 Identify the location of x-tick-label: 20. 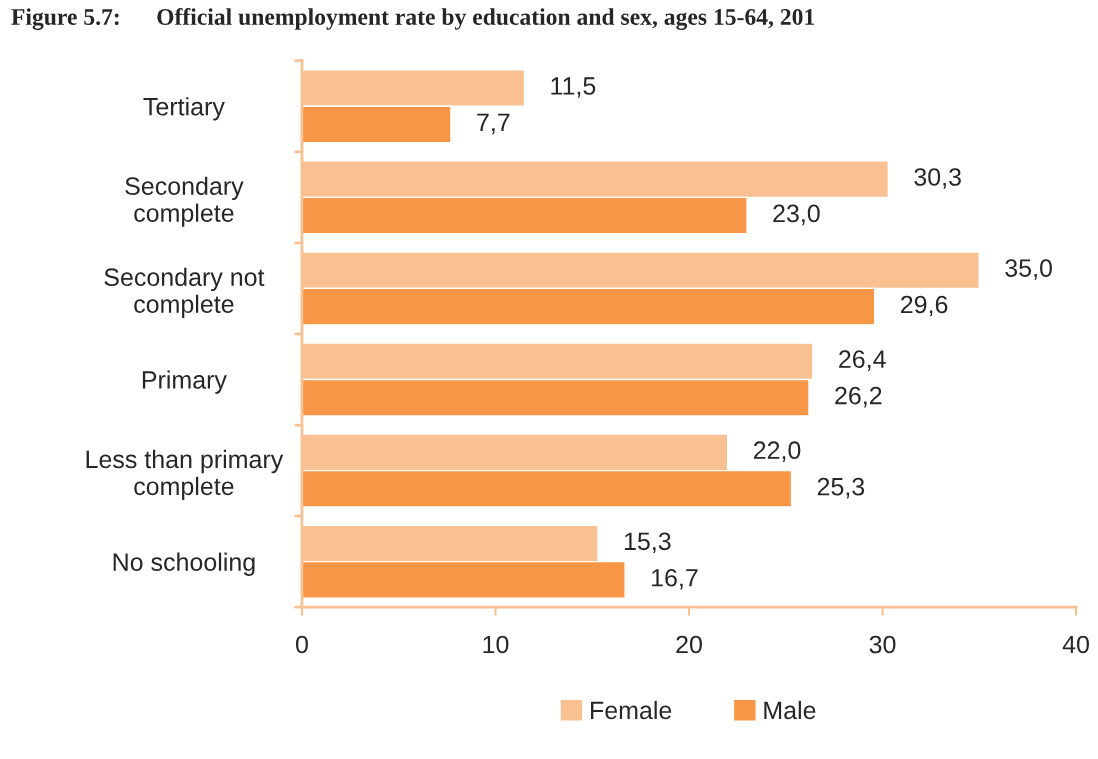
(689, 644).